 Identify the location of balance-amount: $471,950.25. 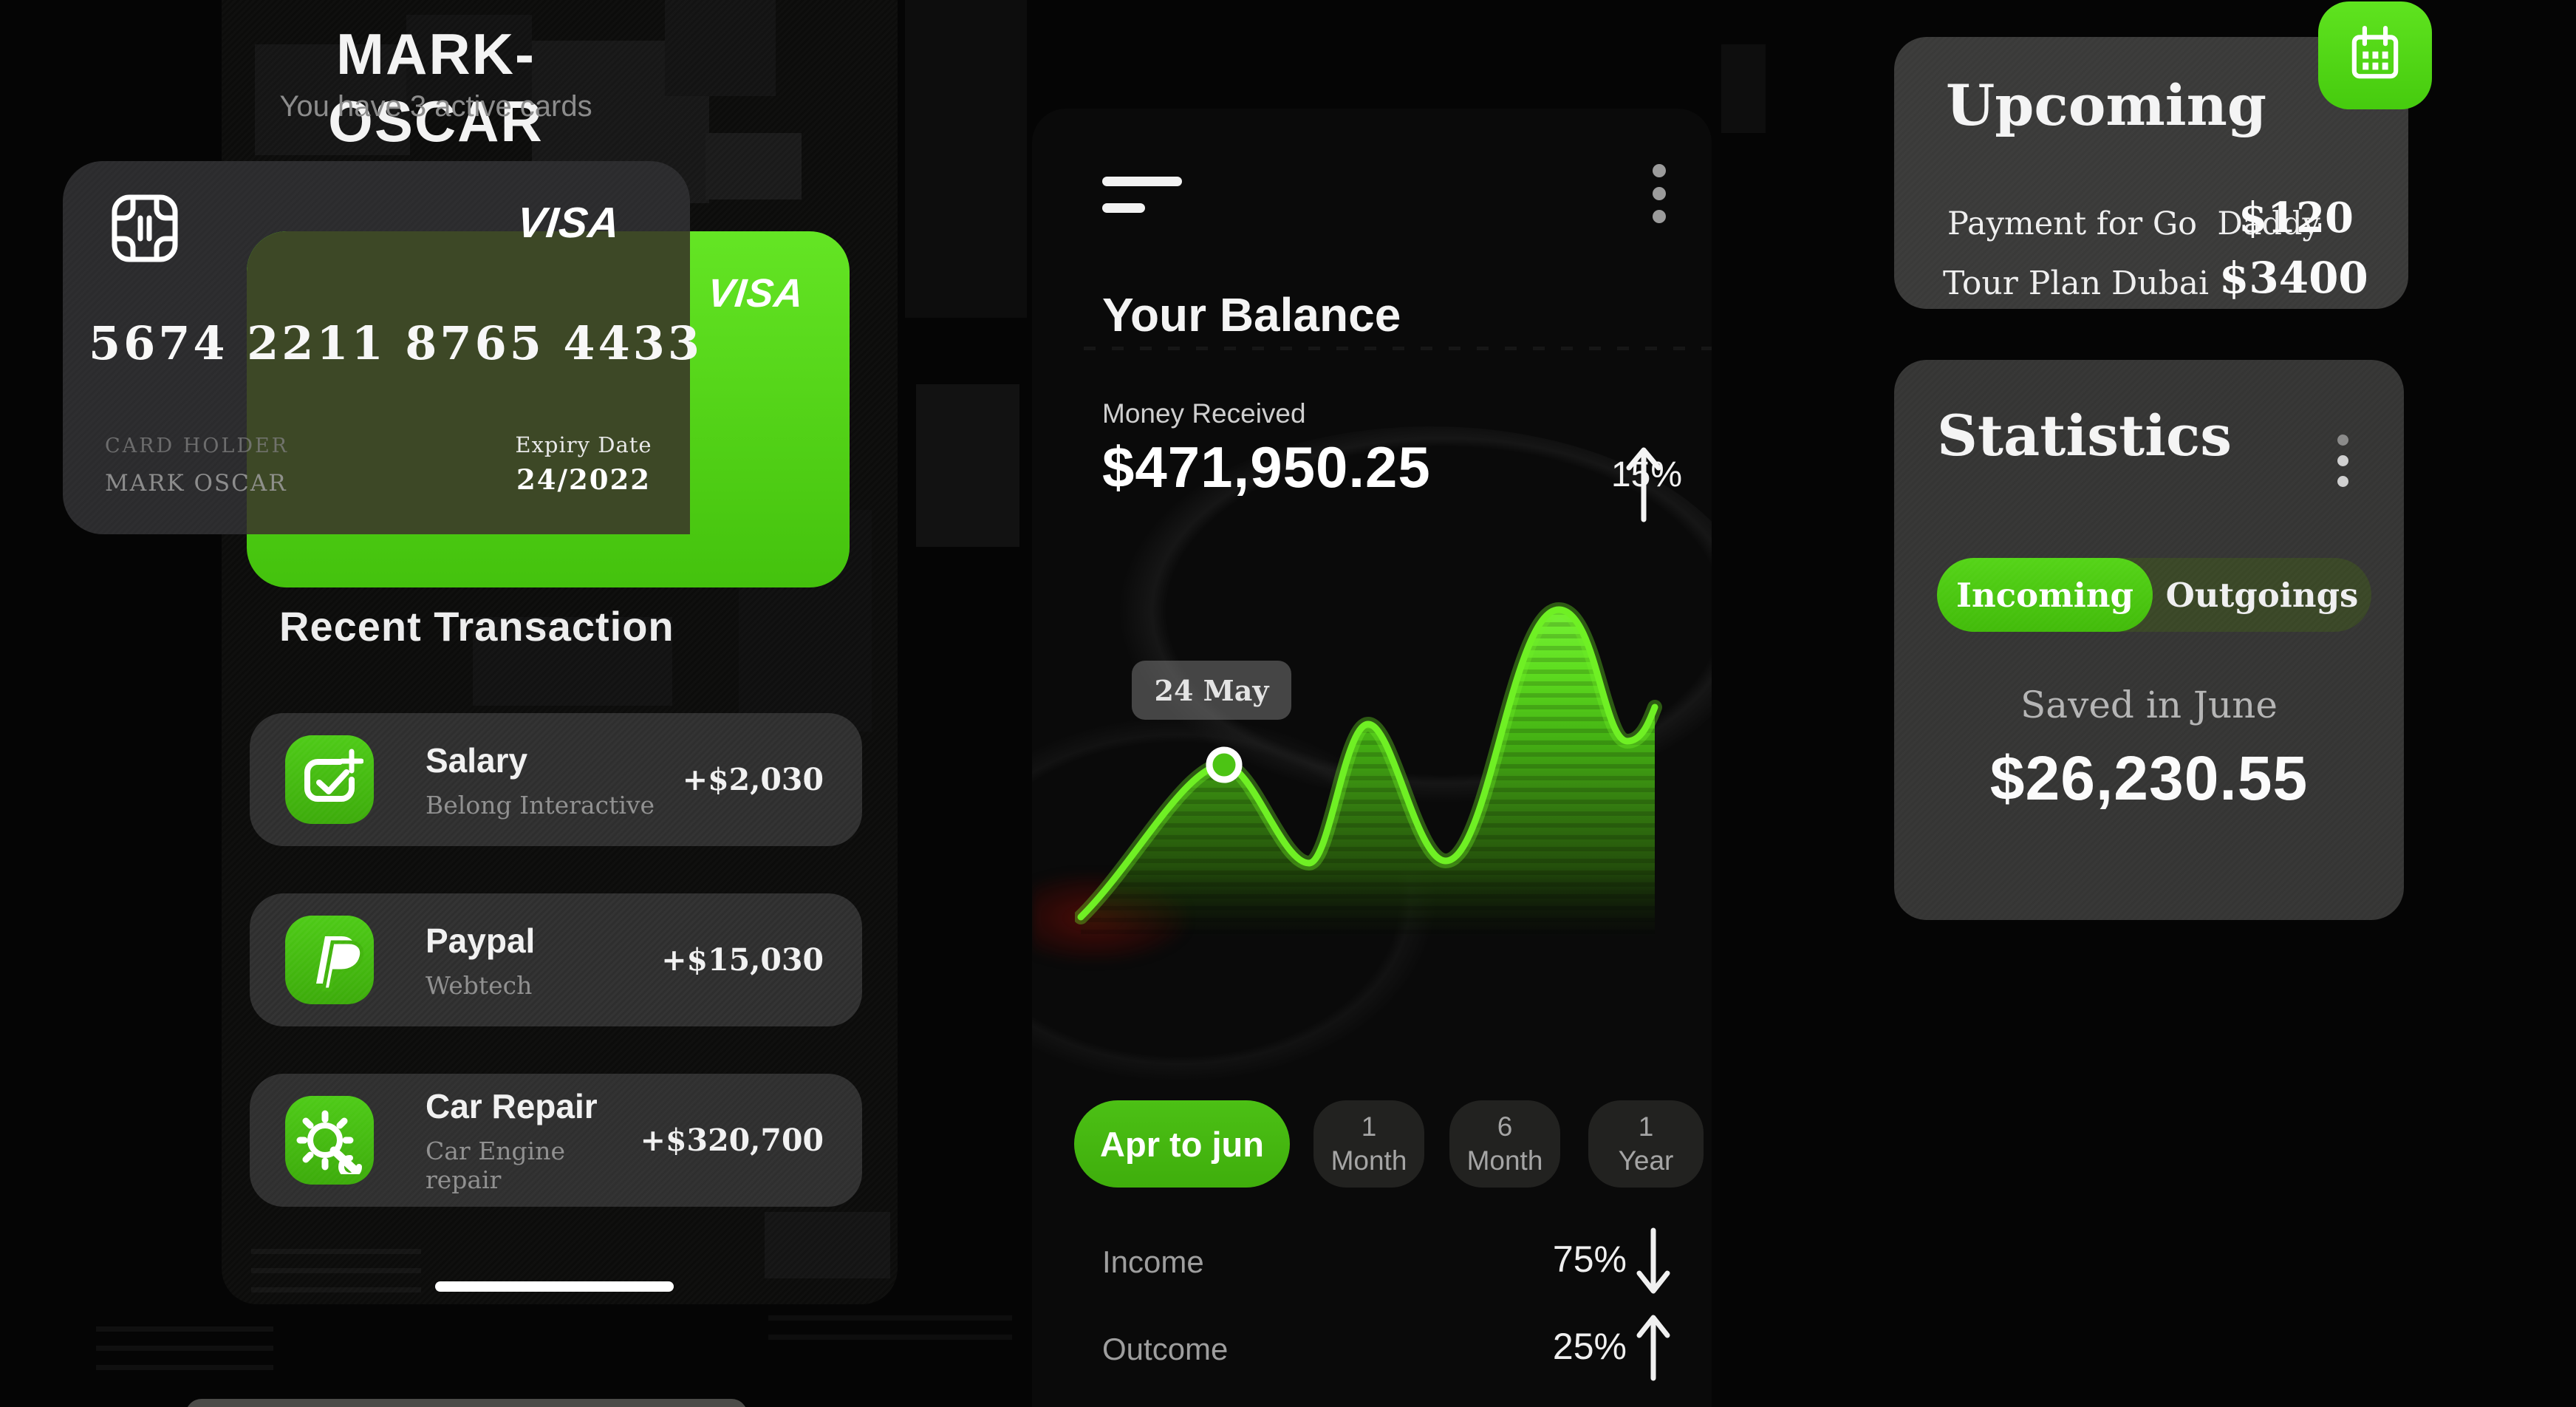
(1266, 468).